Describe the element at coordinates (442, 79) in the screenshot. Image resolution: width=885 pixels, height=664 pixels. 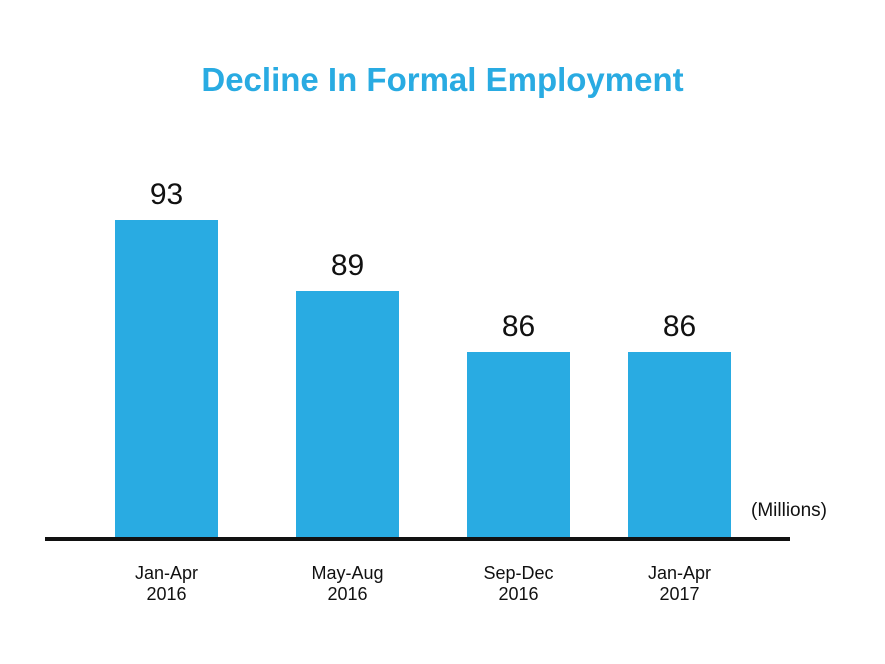
I see `chart-title: Decline In Formal Employment` at that location.